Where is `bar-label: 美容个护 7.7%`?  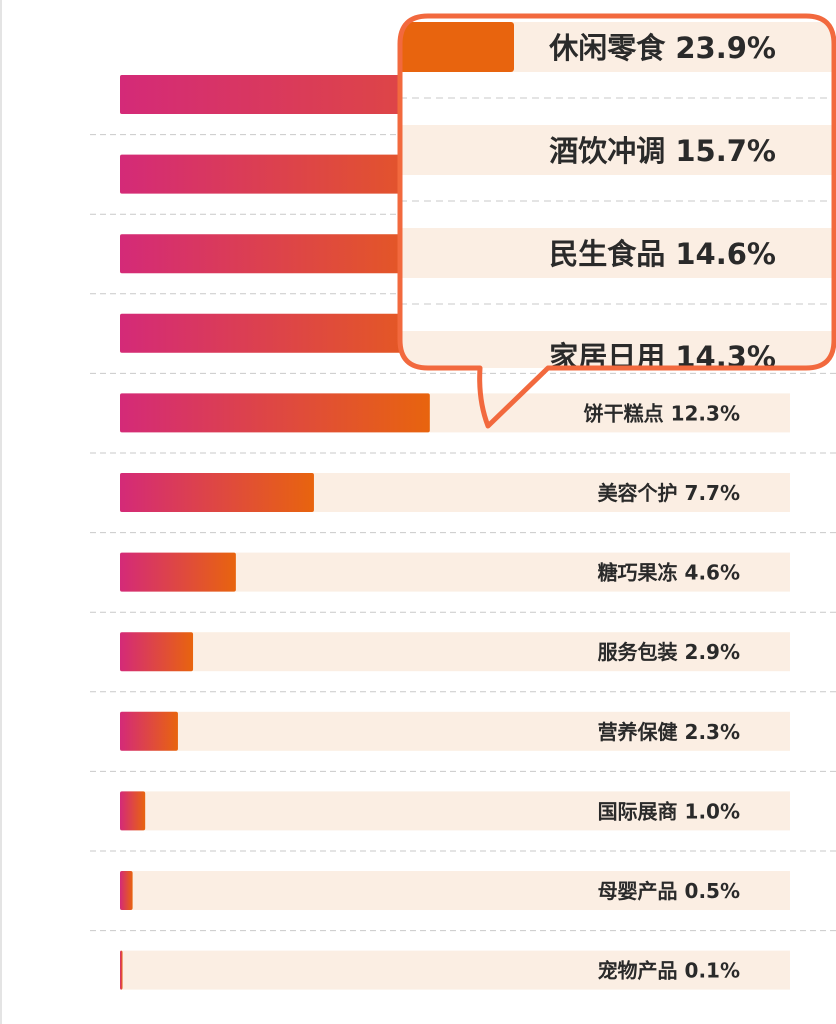
bar-label: 美容个护 7.7% is located at coordinates (669, 493).